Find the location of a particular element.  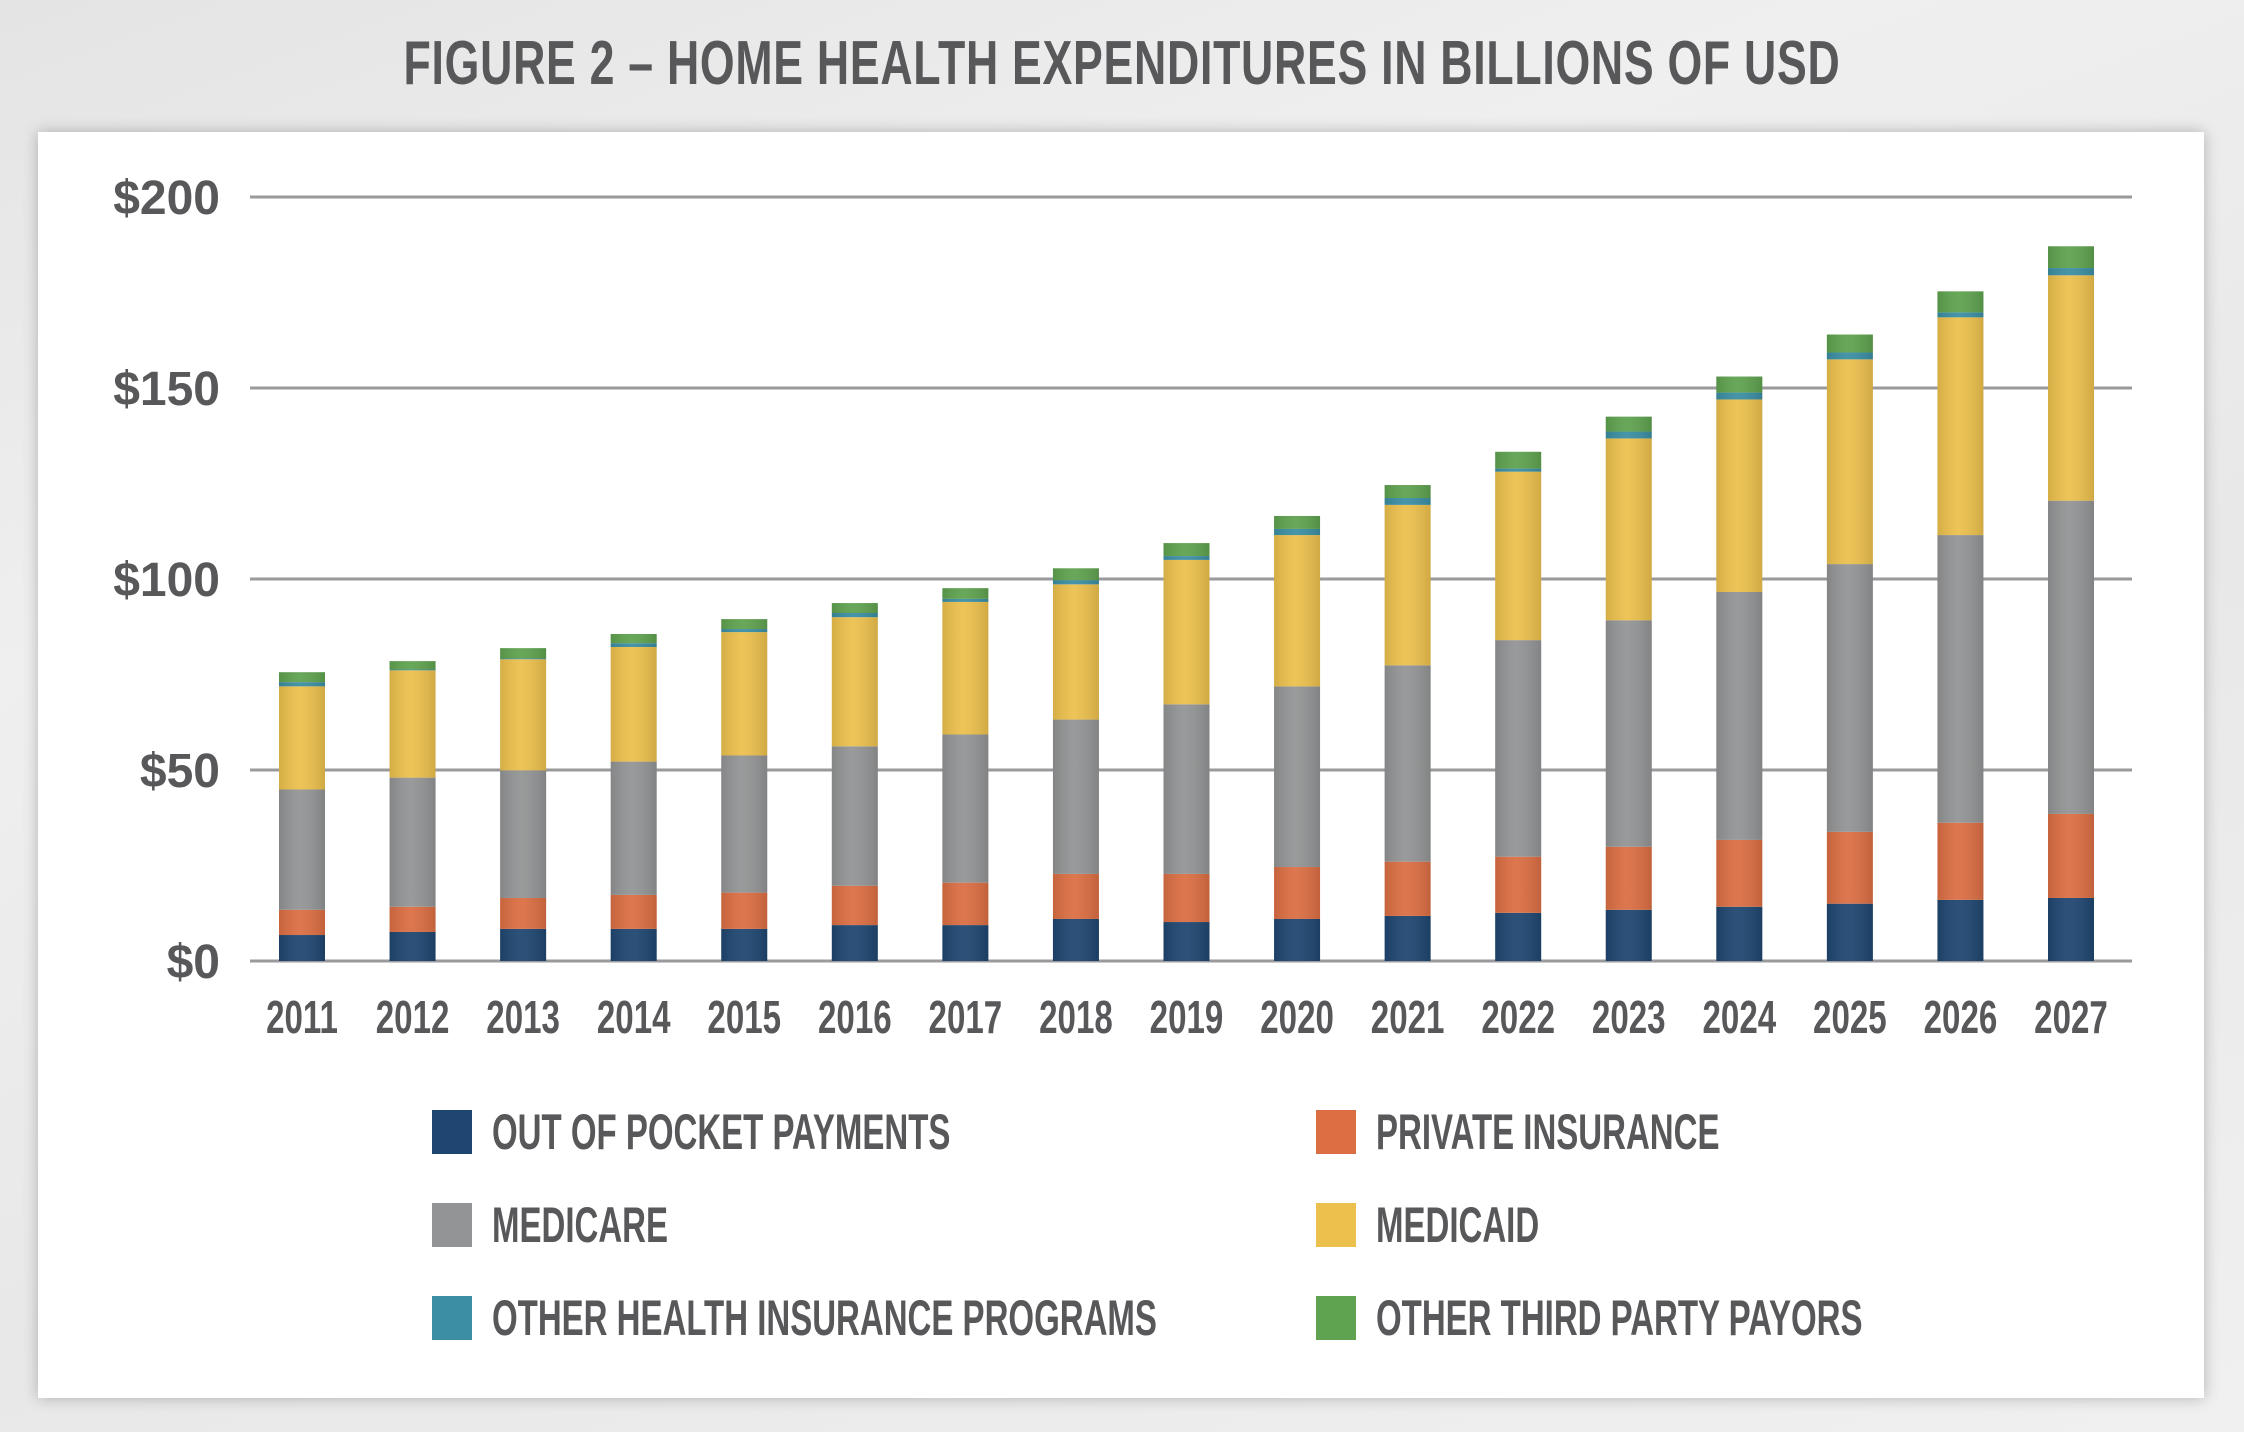

legend-item: OUT OF POCKET PAYMENTS is located at coordinates (809, 1132).